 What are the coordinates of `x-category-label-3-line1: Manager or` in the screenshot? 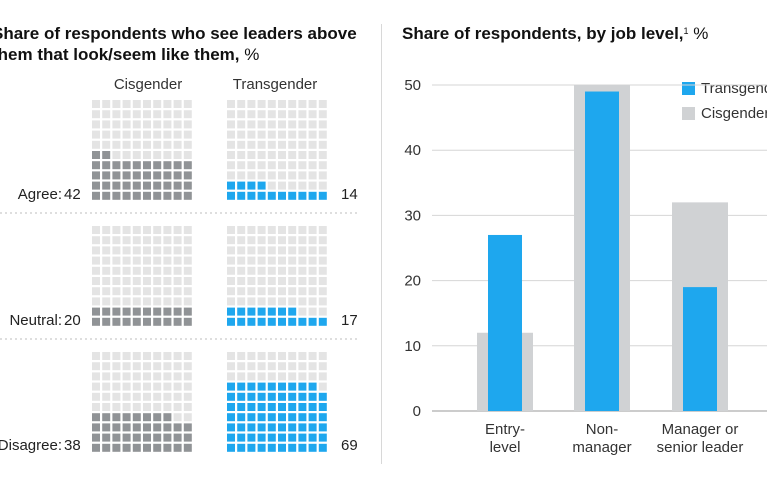 It's located at (700, 429).